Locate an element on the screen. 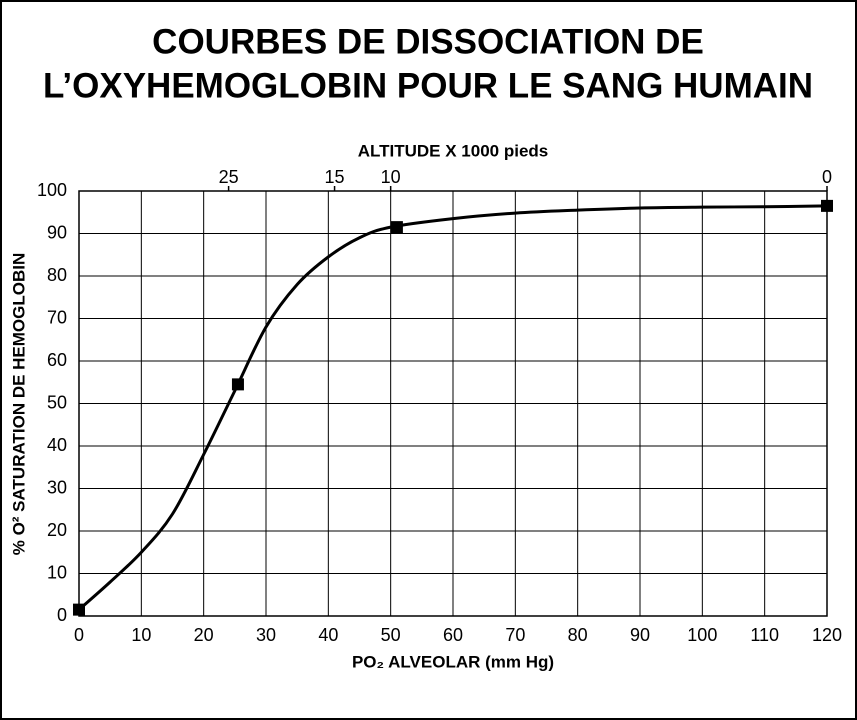  y-tick-label: 0 is located at coordinates (62, 615).